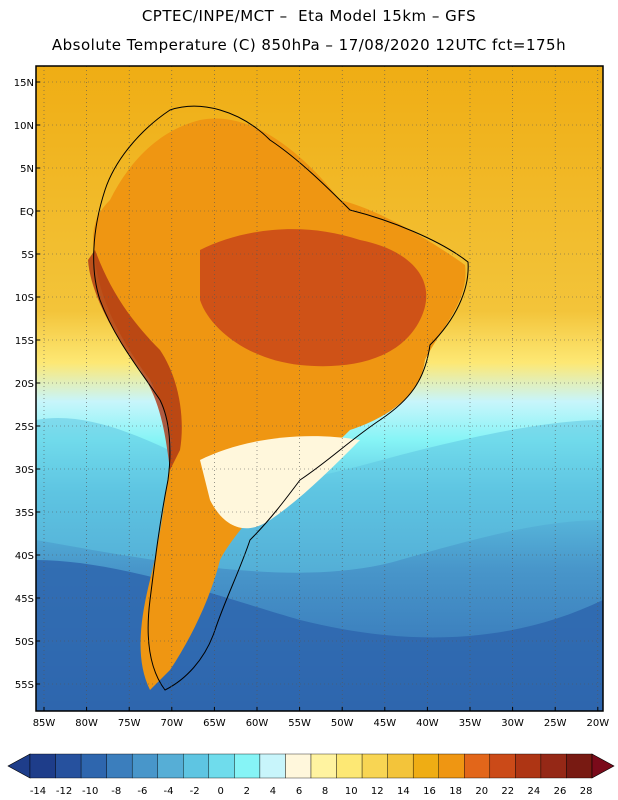 The width and height of the screenshot is (618, 800). What do you see at coordinates (116, 791) in the screenshot?
I see `colorbar-tick-label: -8` at bounding box center [116, 791].